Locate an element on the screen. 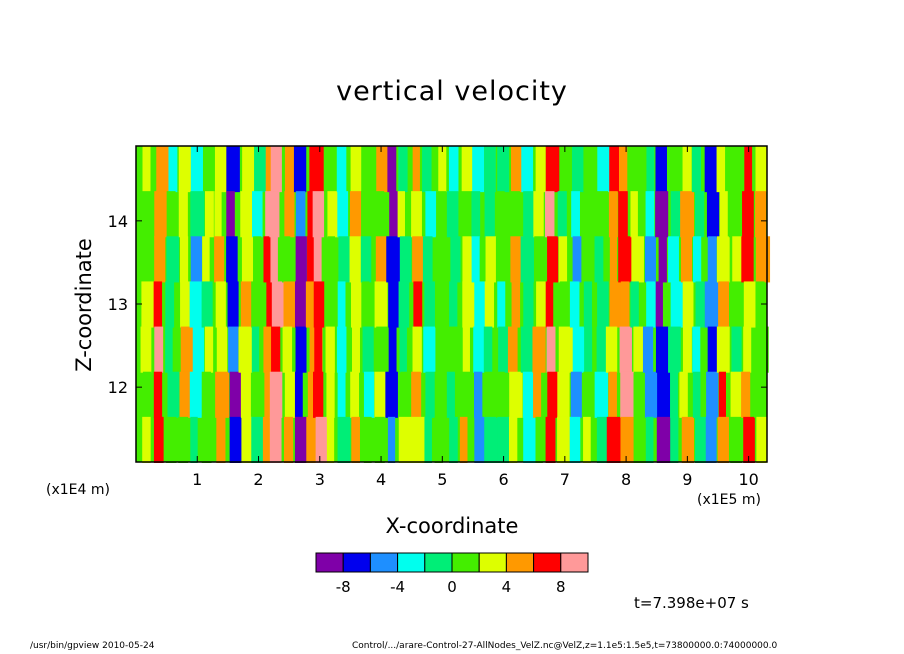 The image size is (904, 654). x-tick-label: 1 is located at coordinates (197, 479).